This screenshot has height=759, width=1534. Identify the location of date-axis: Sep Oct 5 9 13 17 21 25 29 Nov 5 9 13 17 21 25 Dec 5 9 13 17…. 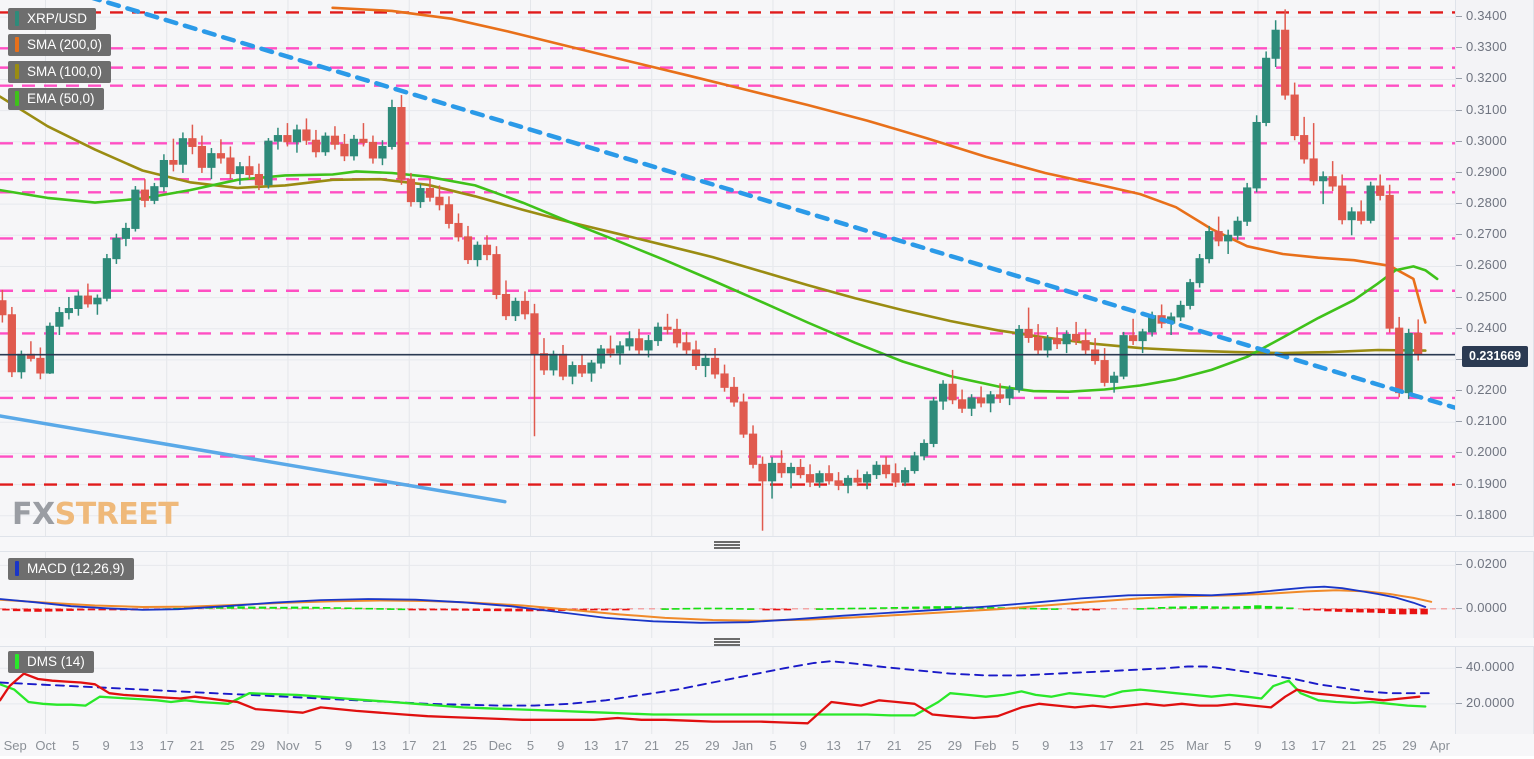
(767, 748).